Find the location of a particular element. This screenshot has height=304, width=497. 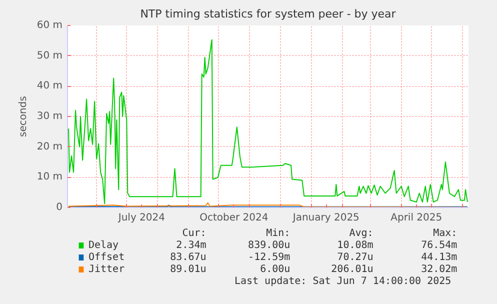

text: 70.27u is located at coordinates (355, 257).